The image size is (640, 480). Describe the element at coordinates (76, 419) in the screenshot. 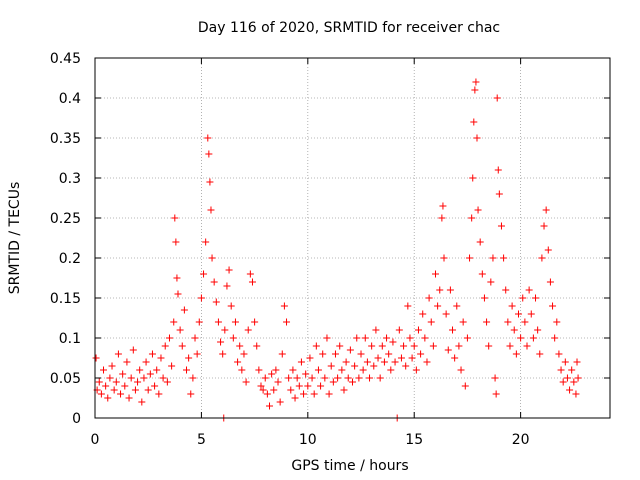

I see `y-tick-label: 0` at that location.